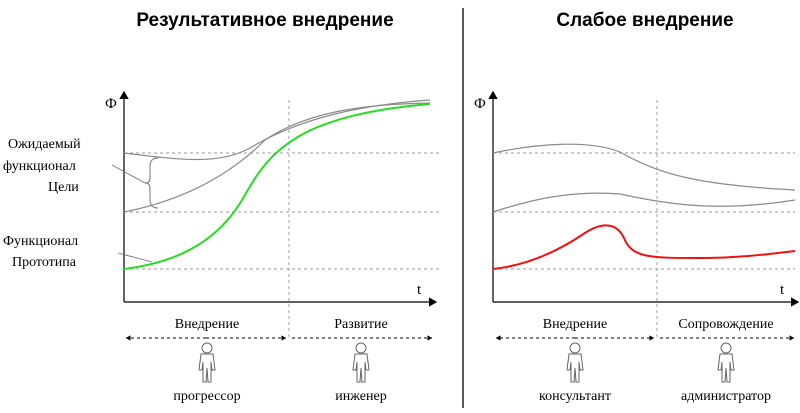 Image resolution: width=800 pixels, height=413 pixels. Describe the element at coordinates (264, 20) in the screenshot. I see `left-title: Результативное внедрение` at that location.